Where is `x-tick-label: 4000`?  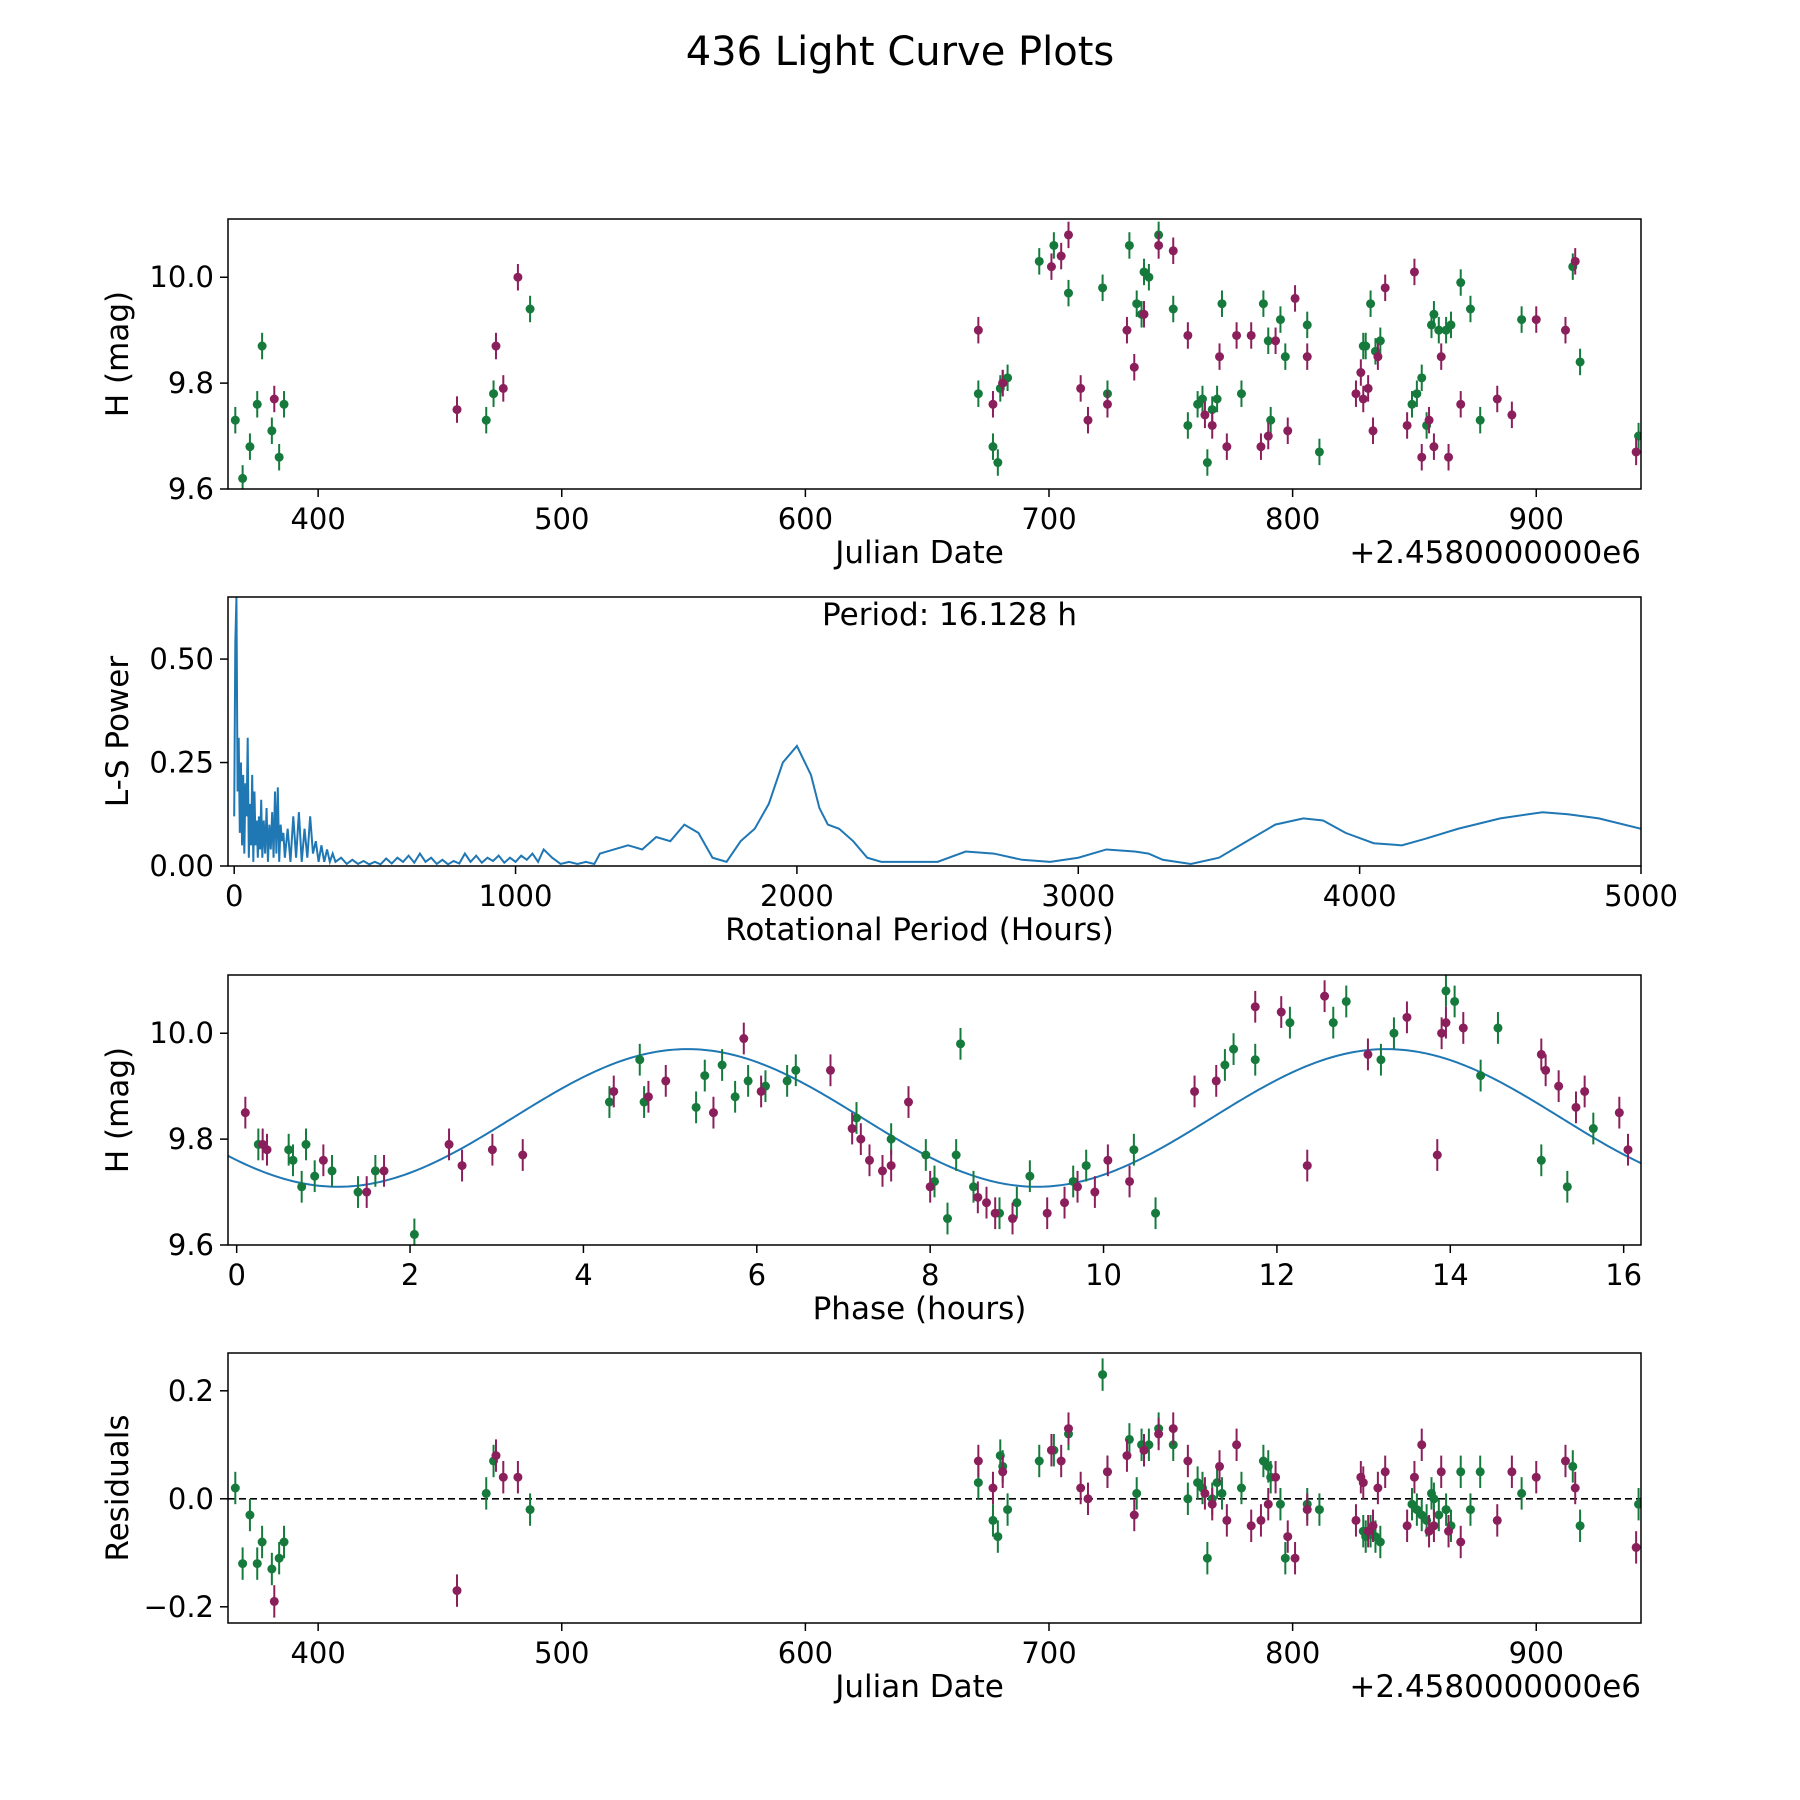 x-tick-label: 4000 is located at coordinates (1360, 896).